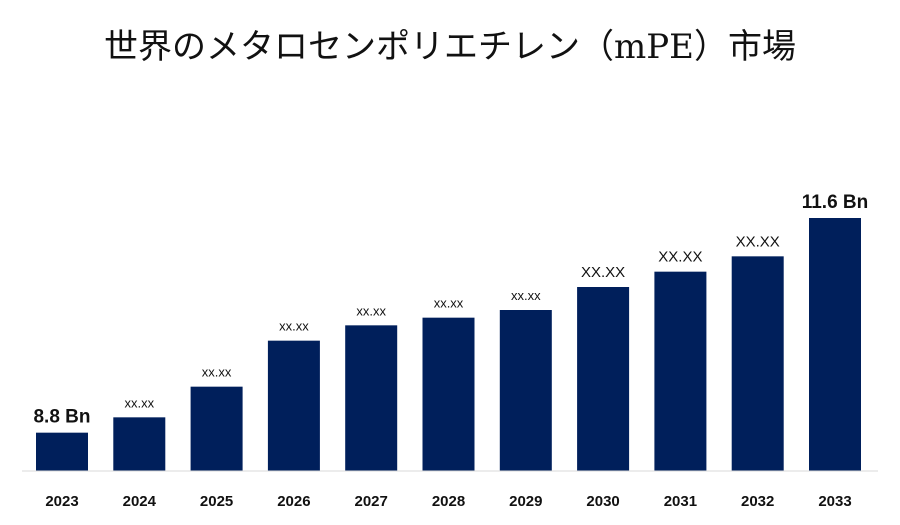 The height and width of the screenshot is (525, 900). Describe the element at coordinates (450, 47) in the screenshot. I see `chart-title: 世界のメタロセンポリエチレン（mPE）市場` at that location.